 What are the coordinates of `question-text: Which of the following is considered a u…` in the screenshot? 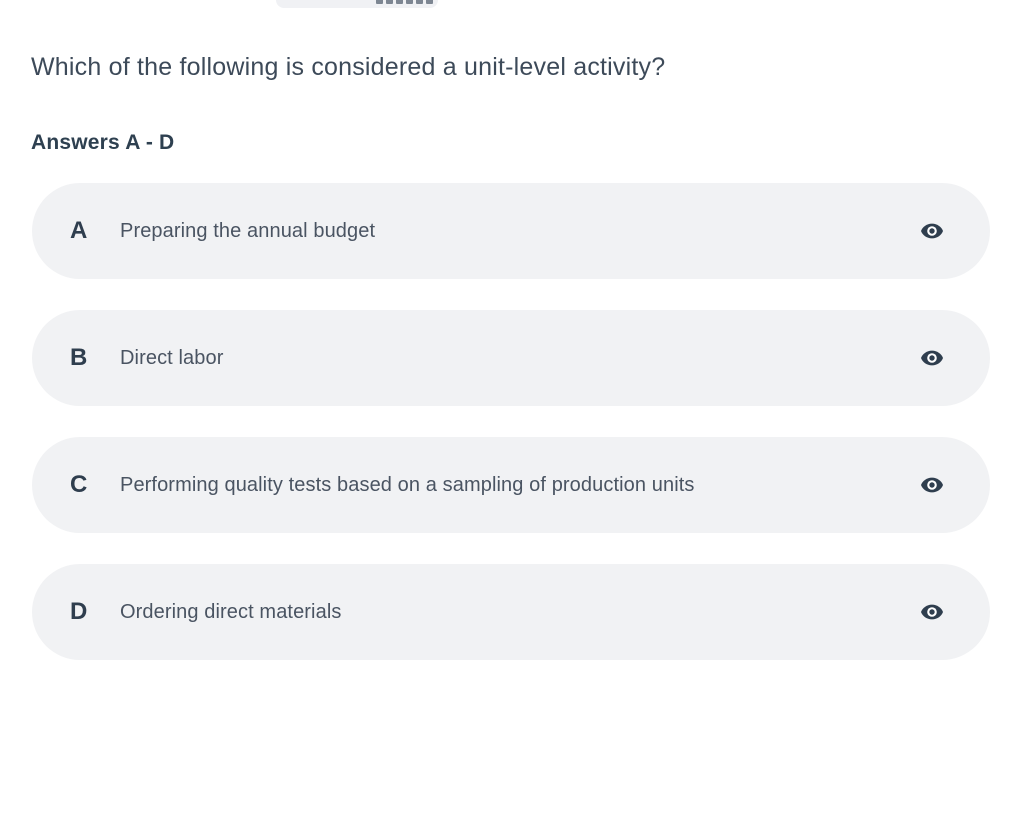 It's located at (348, 67).